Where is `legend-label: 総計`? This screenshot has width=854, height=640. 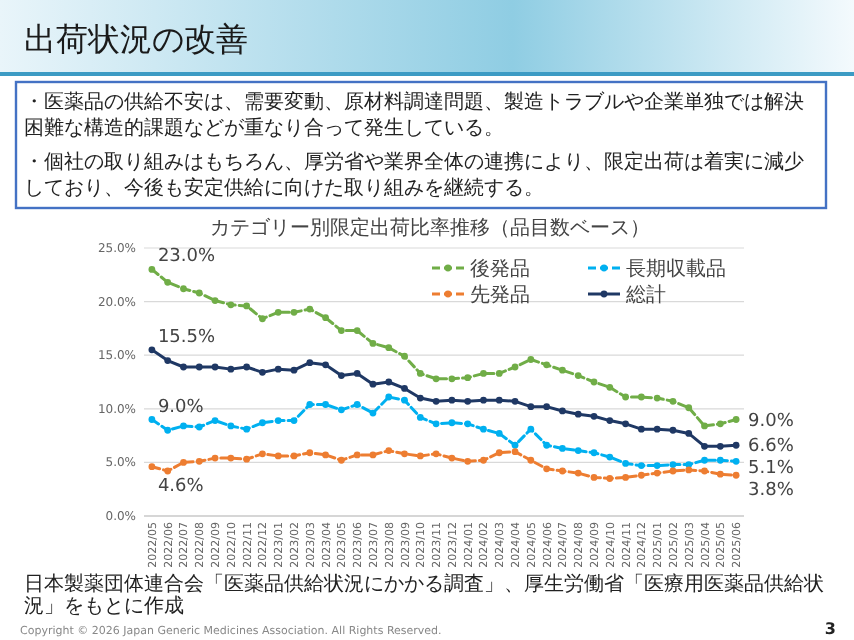
legend-label: 総計 is located at coordinates (645, 295).